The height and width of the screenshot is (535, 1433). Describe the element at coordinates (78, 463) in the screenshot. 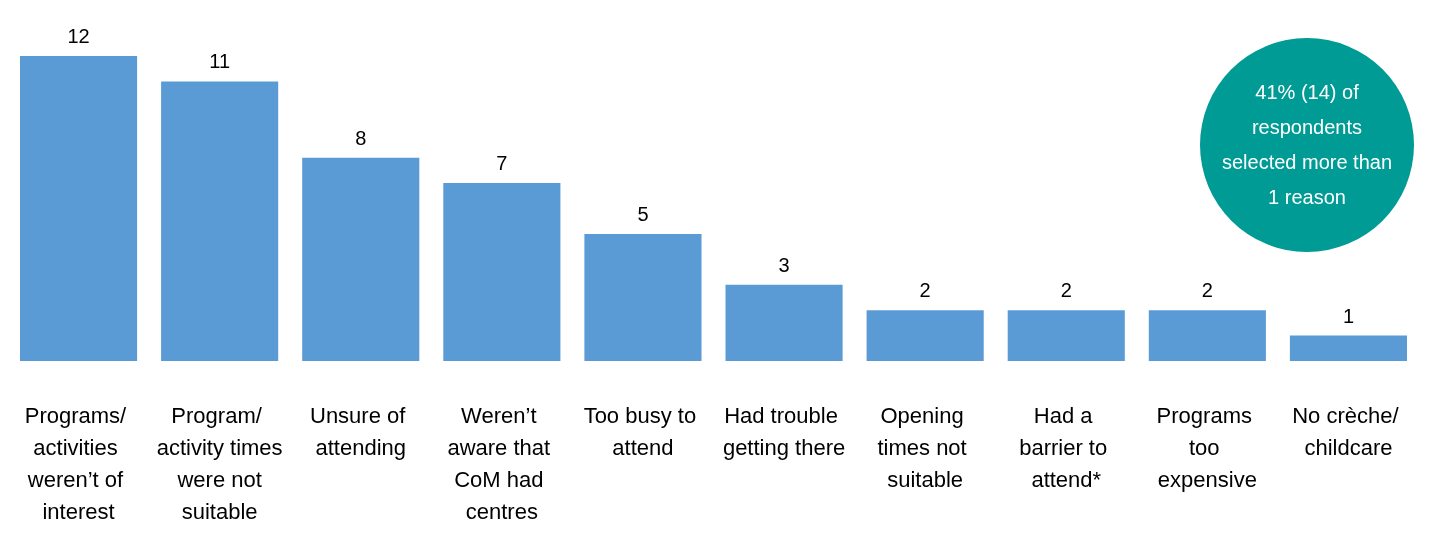

I see `x-tick-label: Programs/ activities weren’t of interest` at that location.